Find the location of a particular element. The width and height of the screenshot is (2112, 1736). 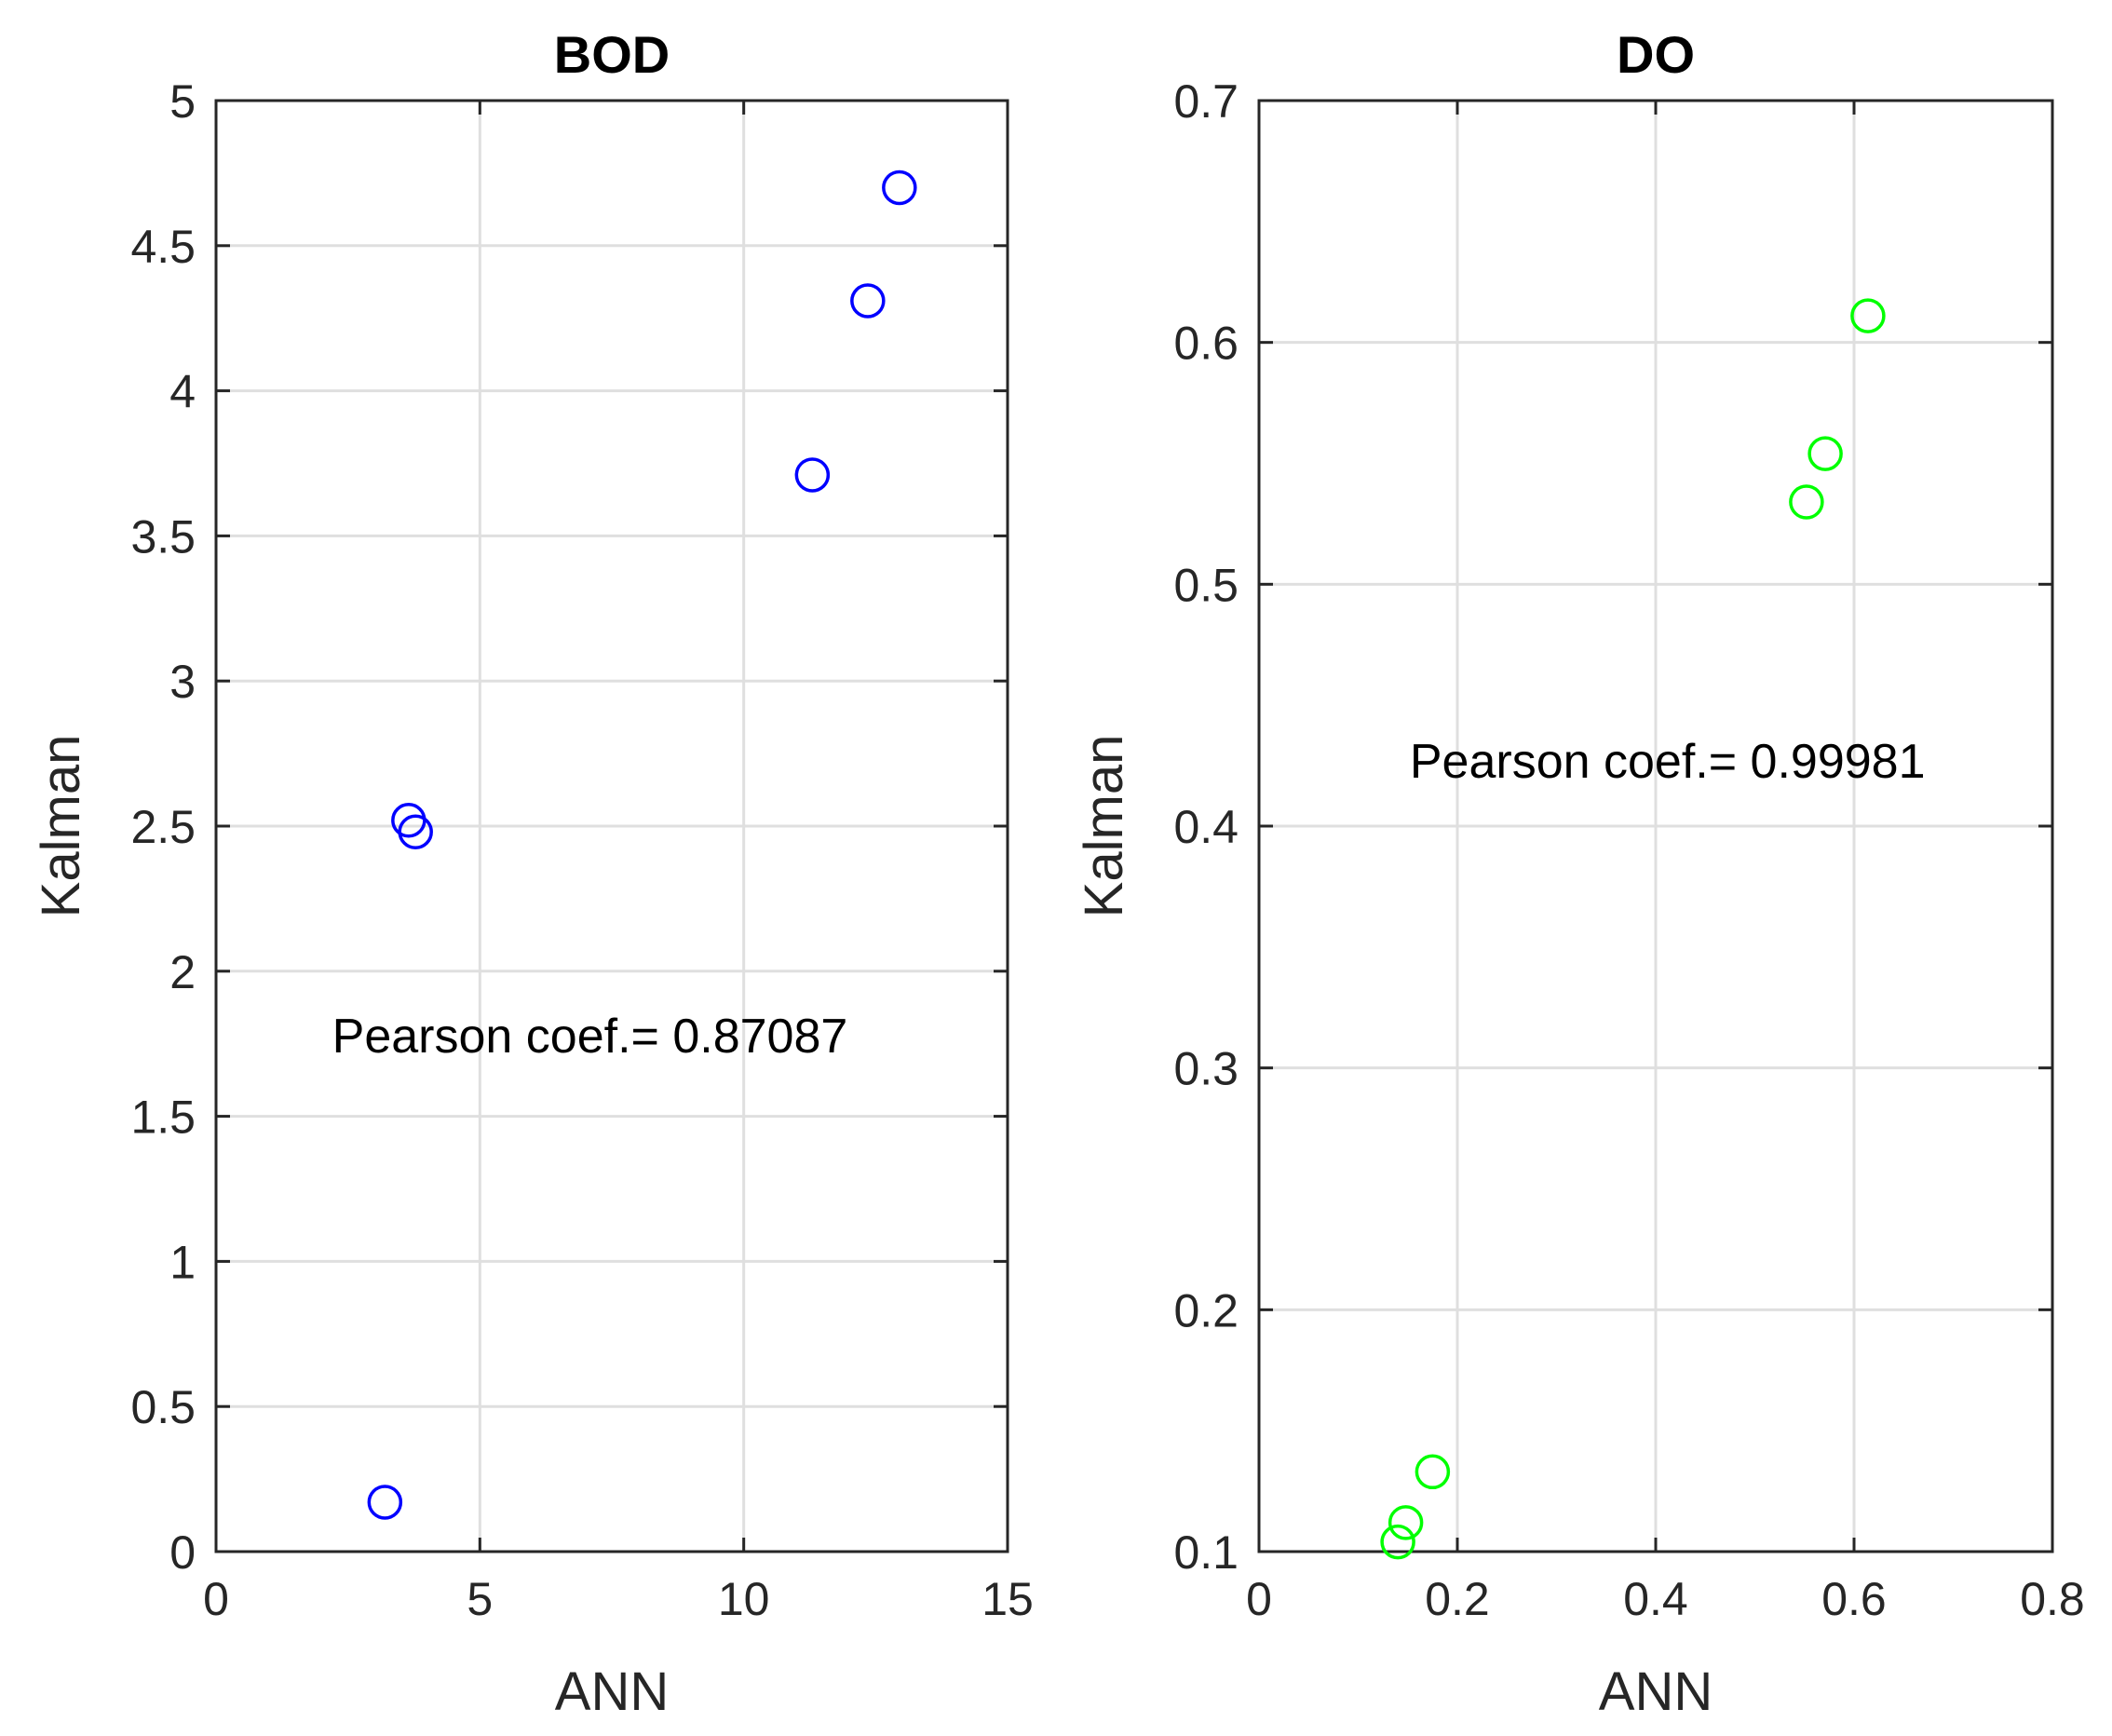

y-tick-label: 2 is located at coordinates (182, 972).